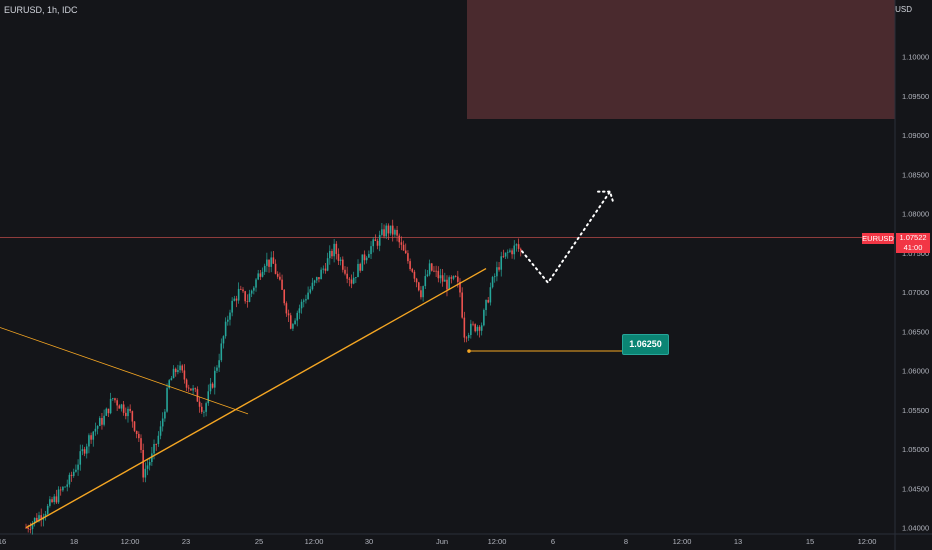 Image resolution: width=932 pixels, height=550 pixels. What do you see at coordinates (41, 10) in the screenshot?
I see `symbol-label: EURUSD, 1h, IDC` at bounding box center [41, 10].